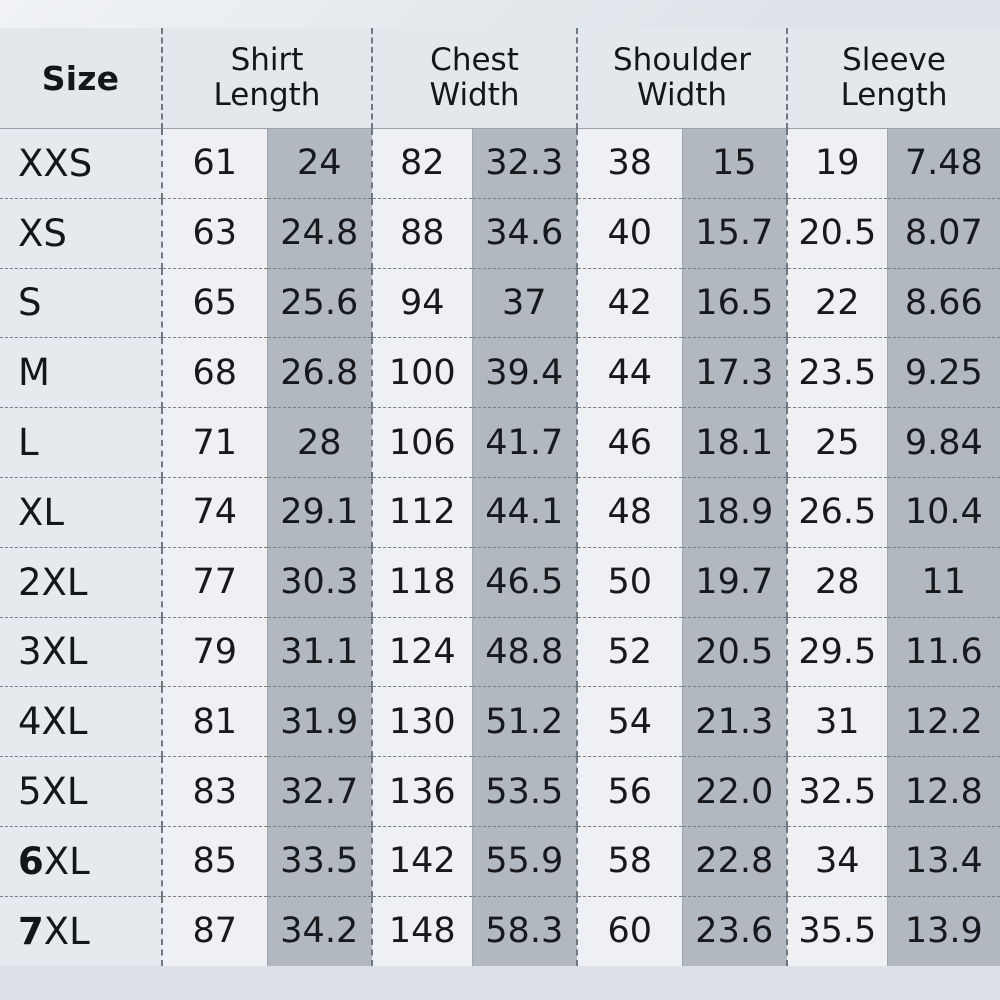 Image resolution: width=1000 pixels, height=1000 pixels. What do you see at coordinates (524, 722) in the screenshot?
I see `cell-chest-width-inch: 51.2` at bounding box center [524, 722].